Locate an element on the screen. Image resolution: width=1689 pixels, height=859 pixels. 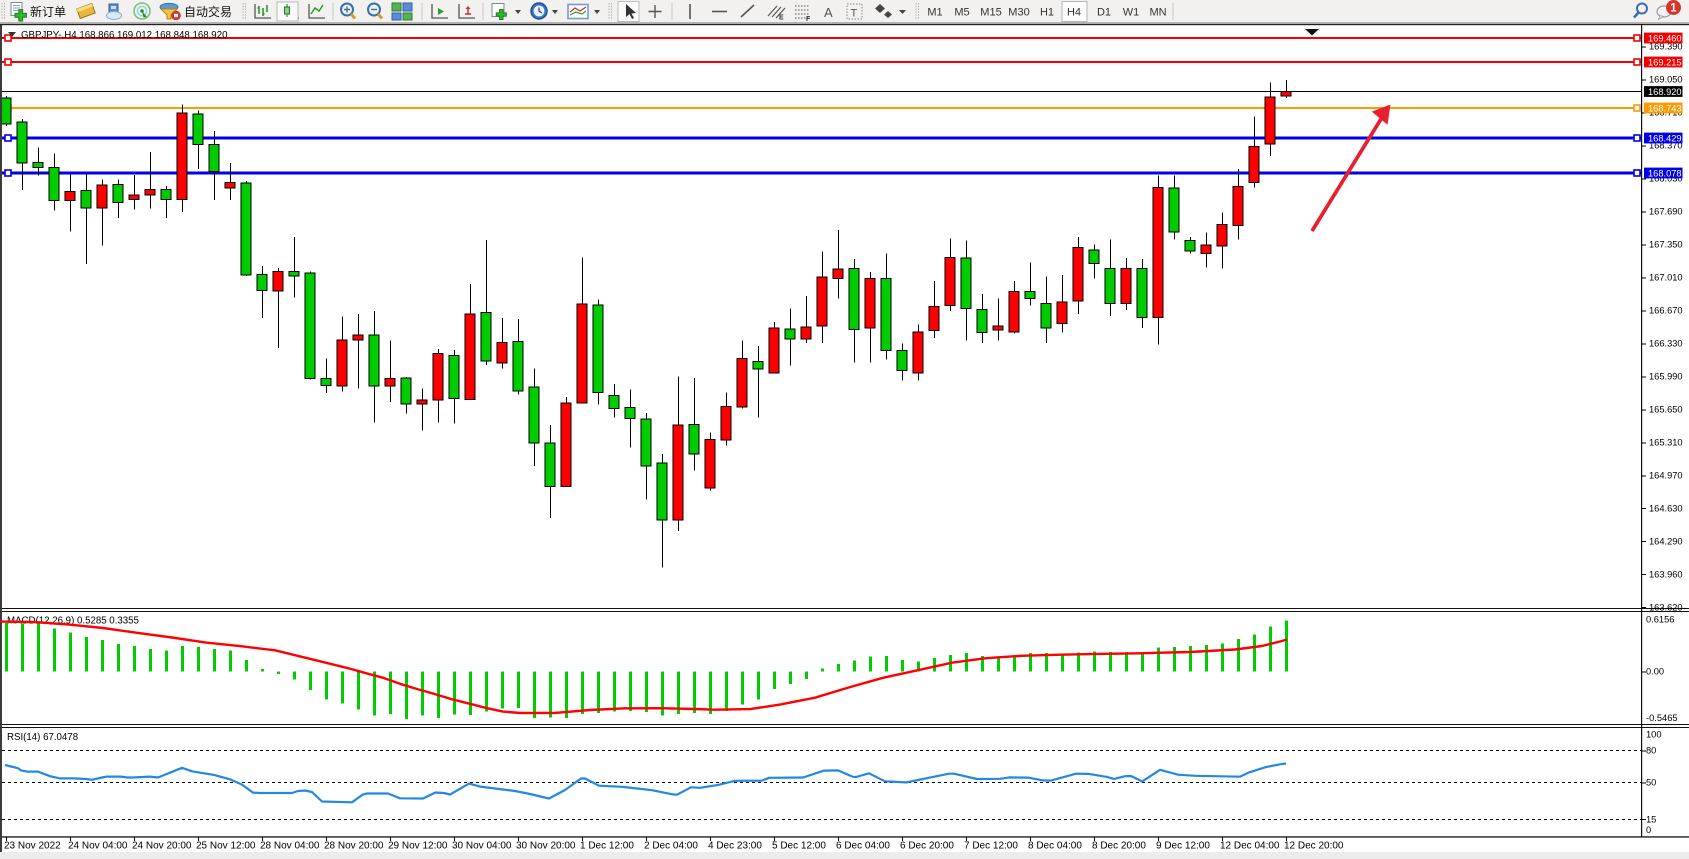
svg-text: A is located at coordinates (828, 12).